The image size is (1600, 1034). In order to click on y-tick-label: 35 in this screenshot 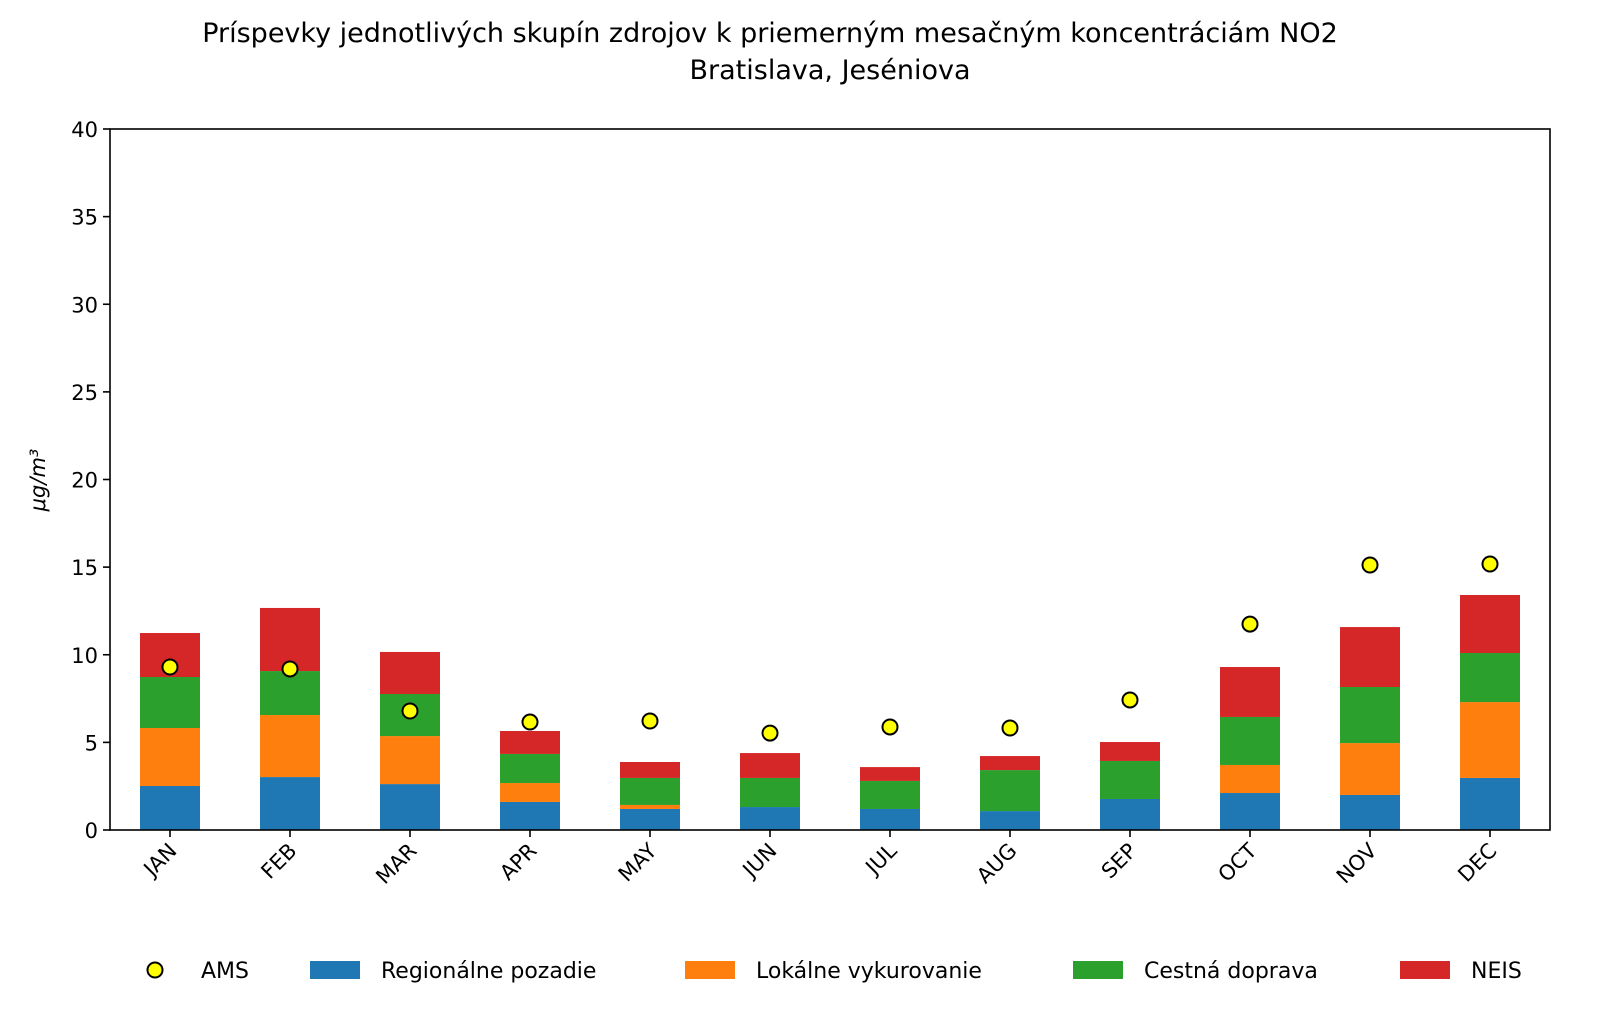, I will do `click(84, 218)`.